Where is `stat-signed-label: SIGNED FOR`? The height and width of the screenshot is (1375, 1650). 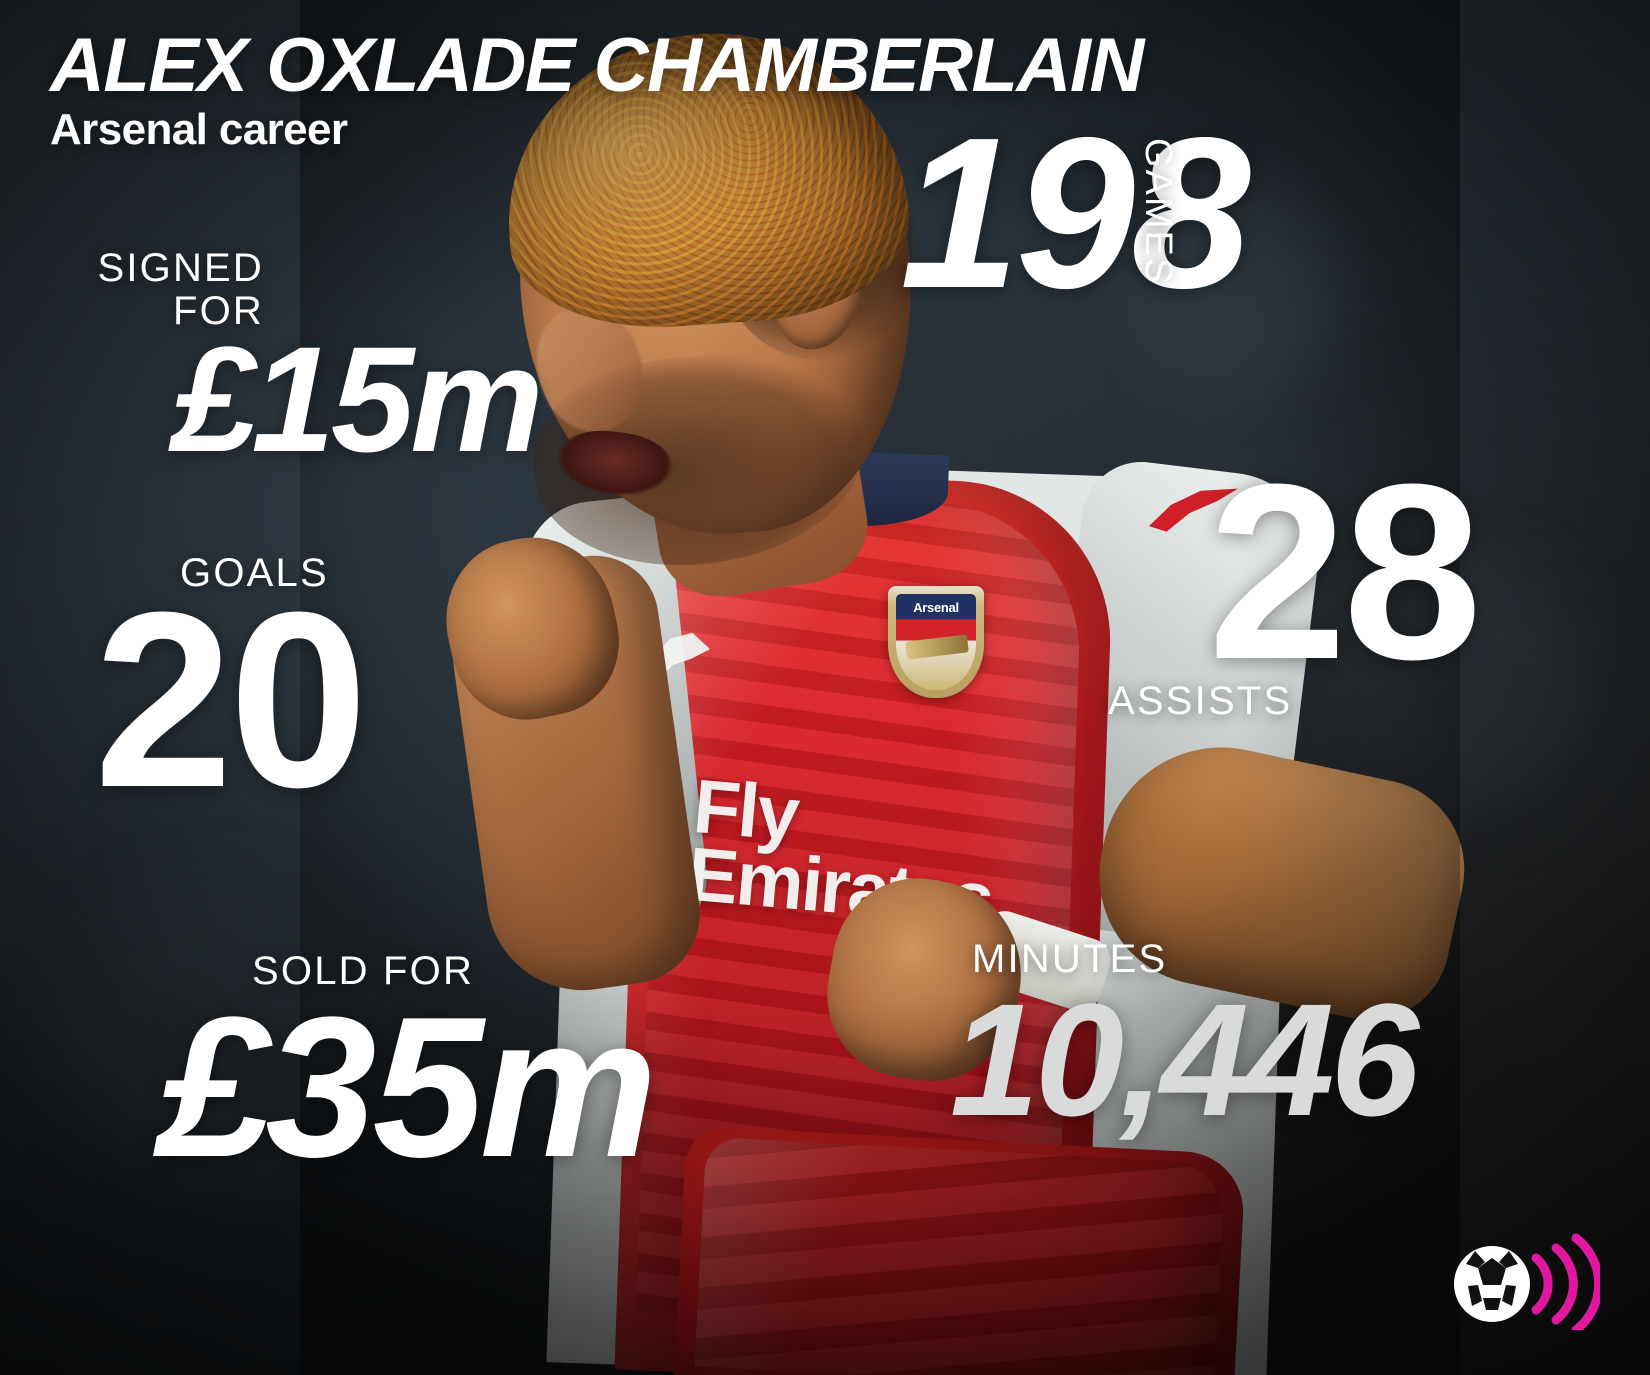 stat-signed-label: SIGNED FOR is located at coordinates (180, 290).